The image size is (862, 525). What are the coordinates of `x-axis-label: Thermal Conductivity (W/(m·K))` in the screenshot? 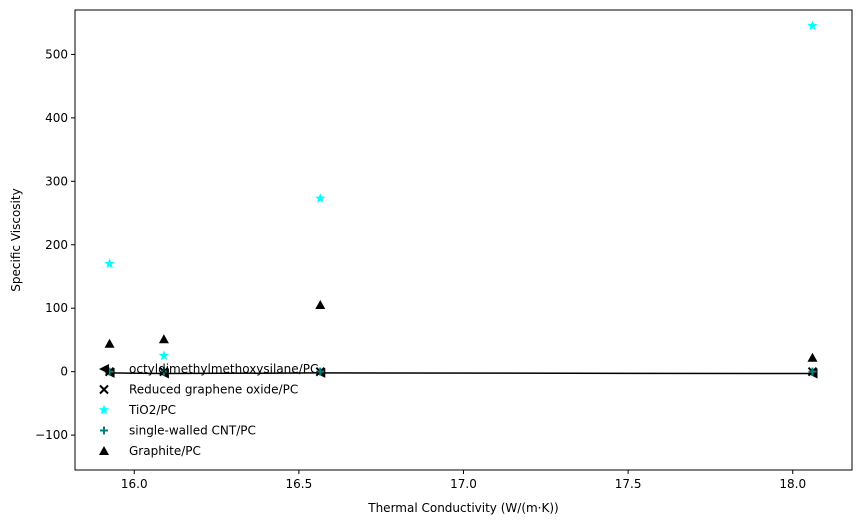 It's located at (462, 508).